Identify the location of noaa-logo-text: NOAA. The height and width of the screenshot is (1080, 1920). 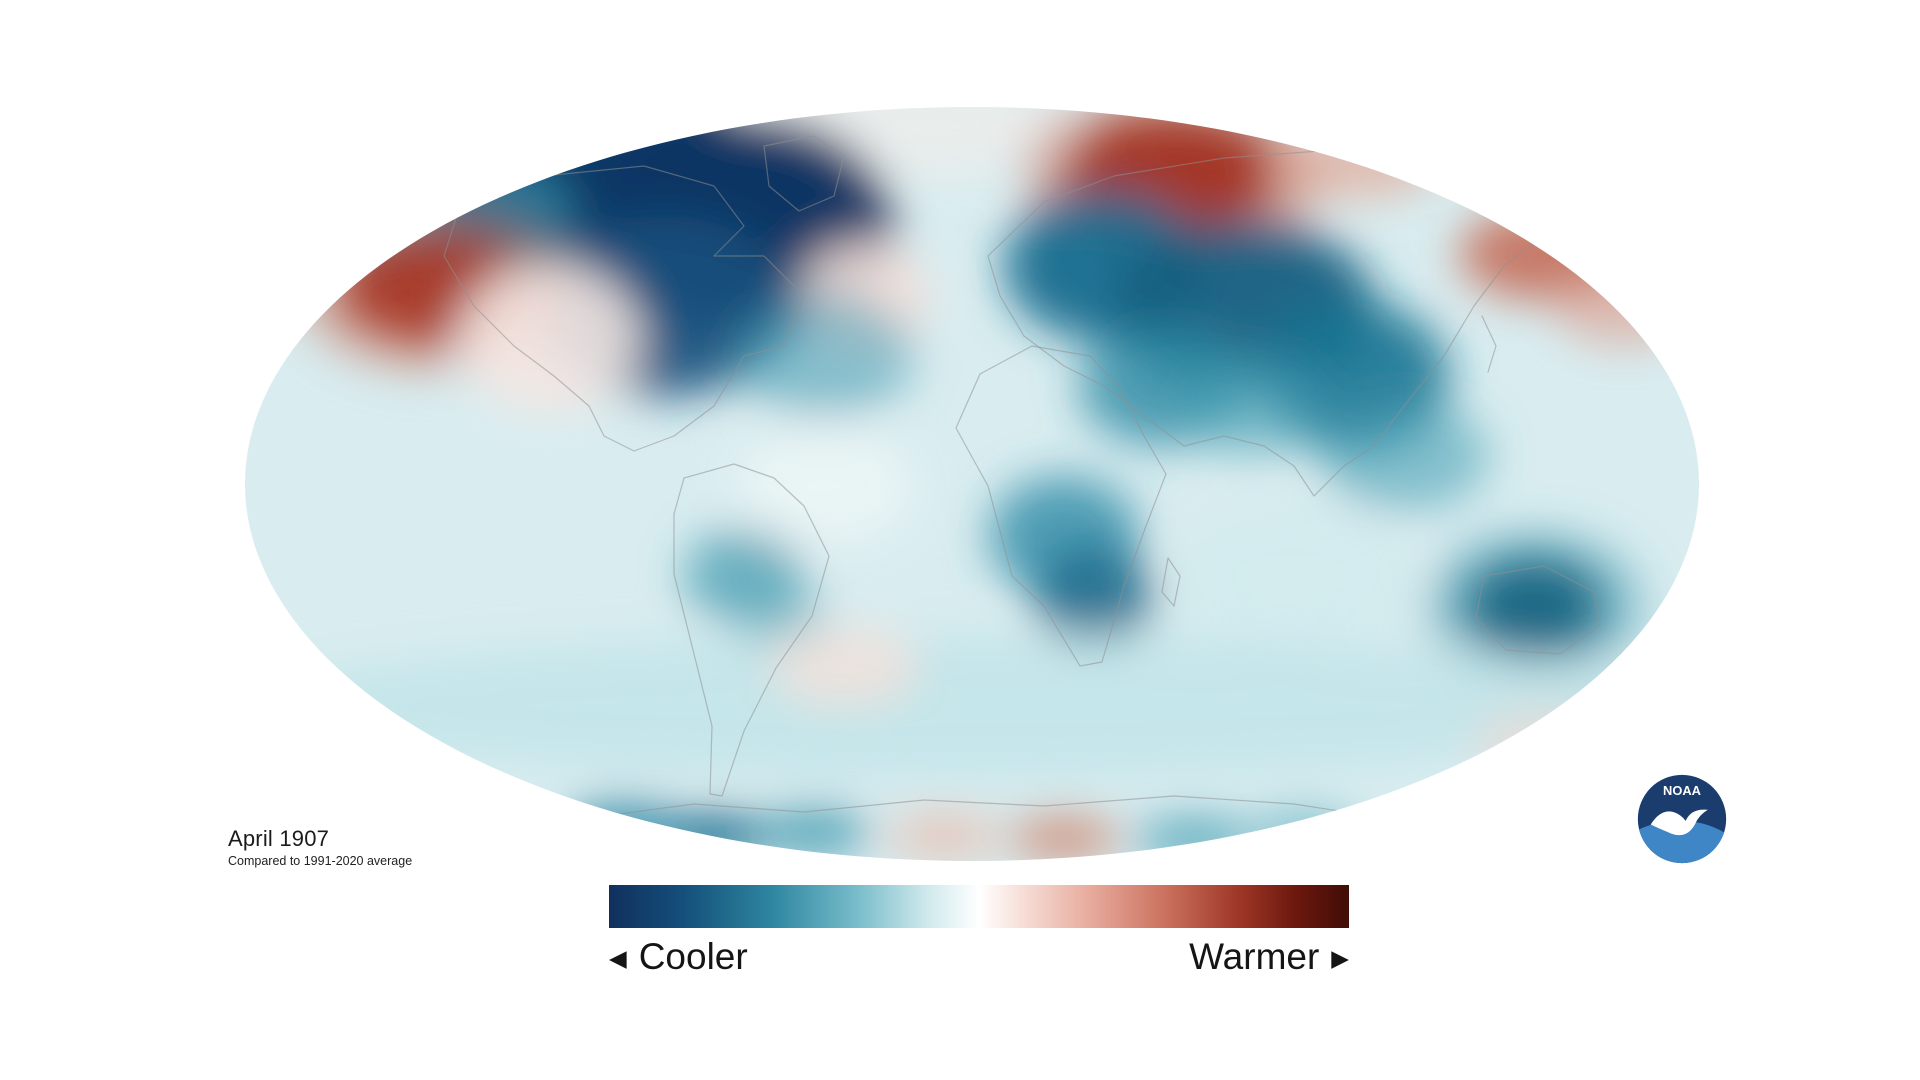
(1682, 790).